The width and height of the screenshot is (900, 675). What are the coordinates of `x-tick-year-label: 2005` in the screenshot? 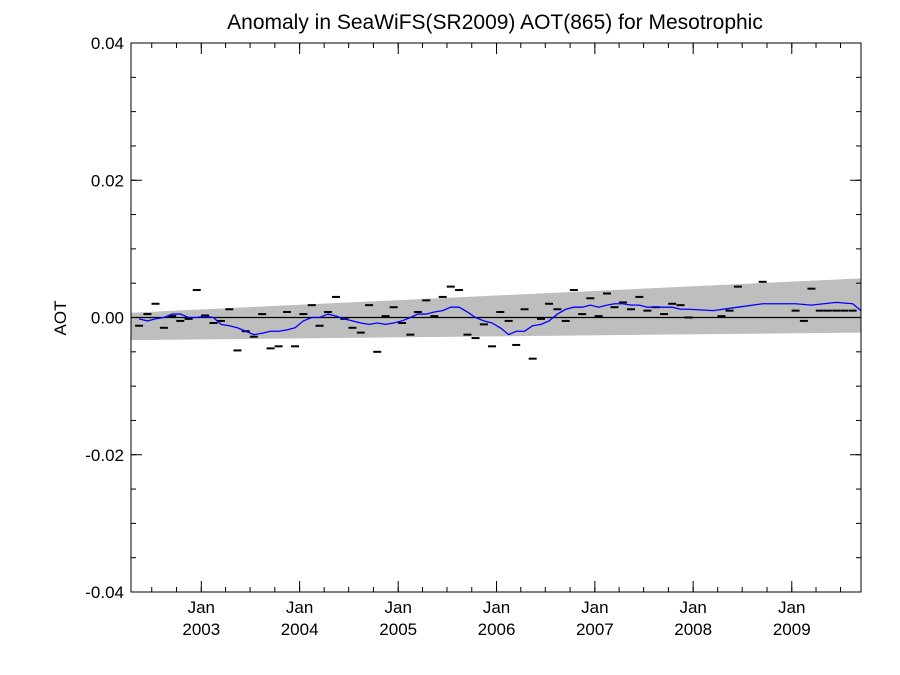 It's located at (398, 629).